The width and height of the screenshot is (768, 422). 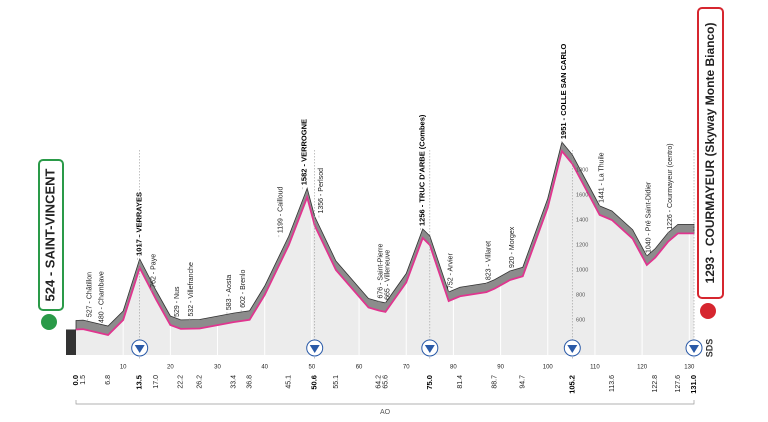 What do you see at coordinates (582, 245) in the screenshot?
I see `y-tick-label: 1200` at bounding box center [582, 245].